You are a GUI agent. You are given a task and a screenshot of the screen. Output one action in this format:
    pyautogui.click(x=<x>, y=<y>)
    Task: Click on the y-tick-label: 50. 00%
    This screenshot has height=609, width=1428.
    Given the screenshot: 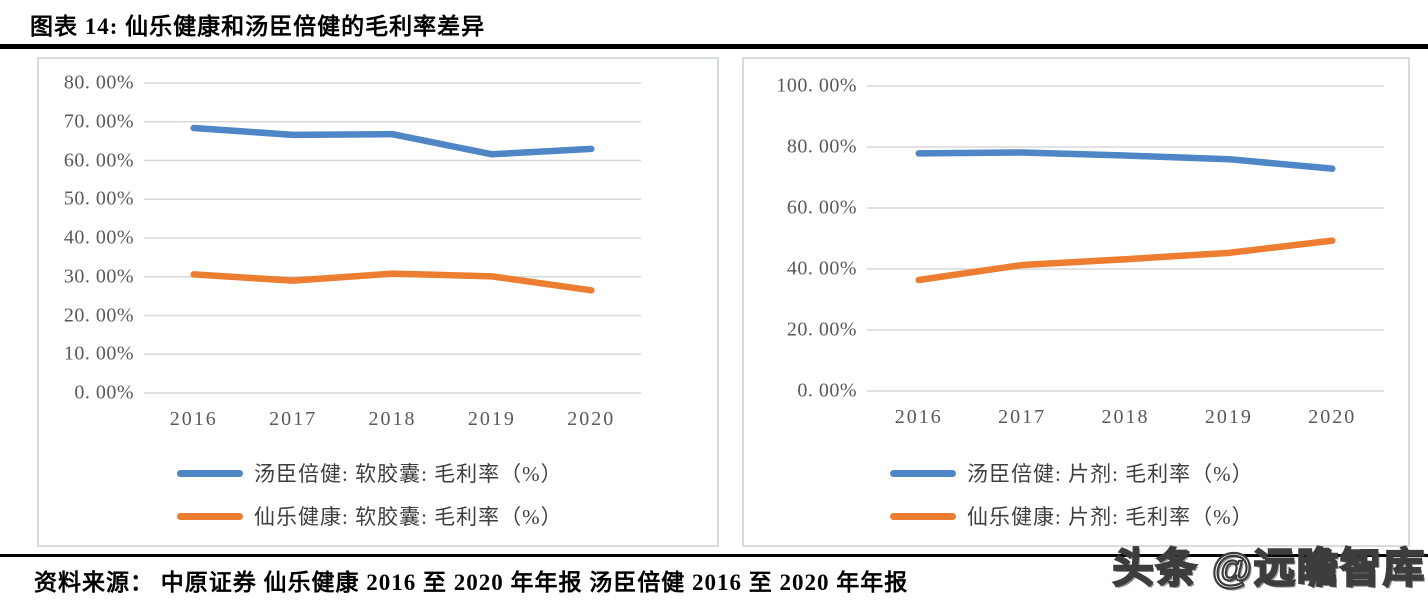 What is the action you would take?
    pyautogui.click(x=98, y=198)
    